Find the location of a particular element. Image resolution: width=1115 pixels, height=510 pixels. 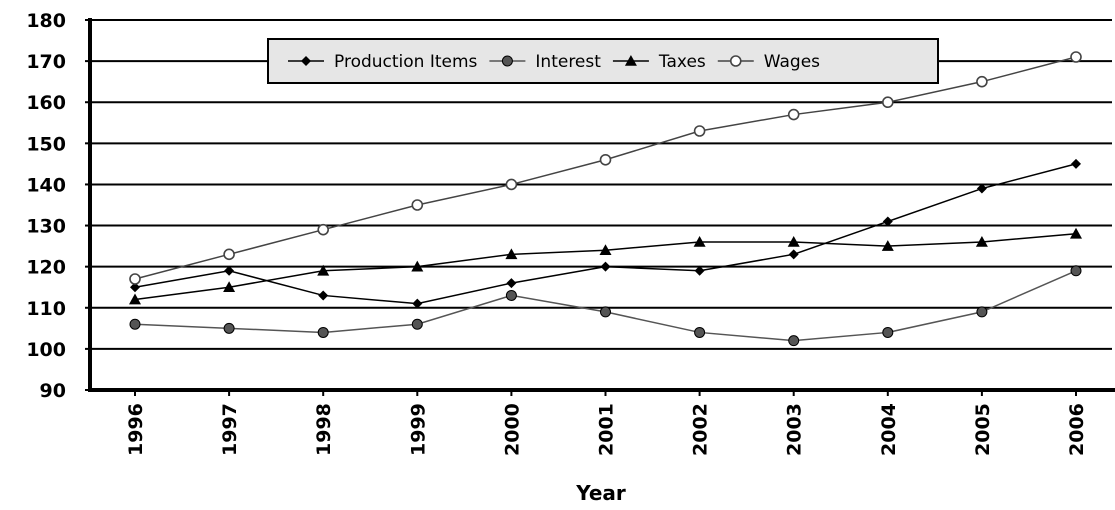

legend-item-taxes: Taxes is located at coordinates (659, 62).